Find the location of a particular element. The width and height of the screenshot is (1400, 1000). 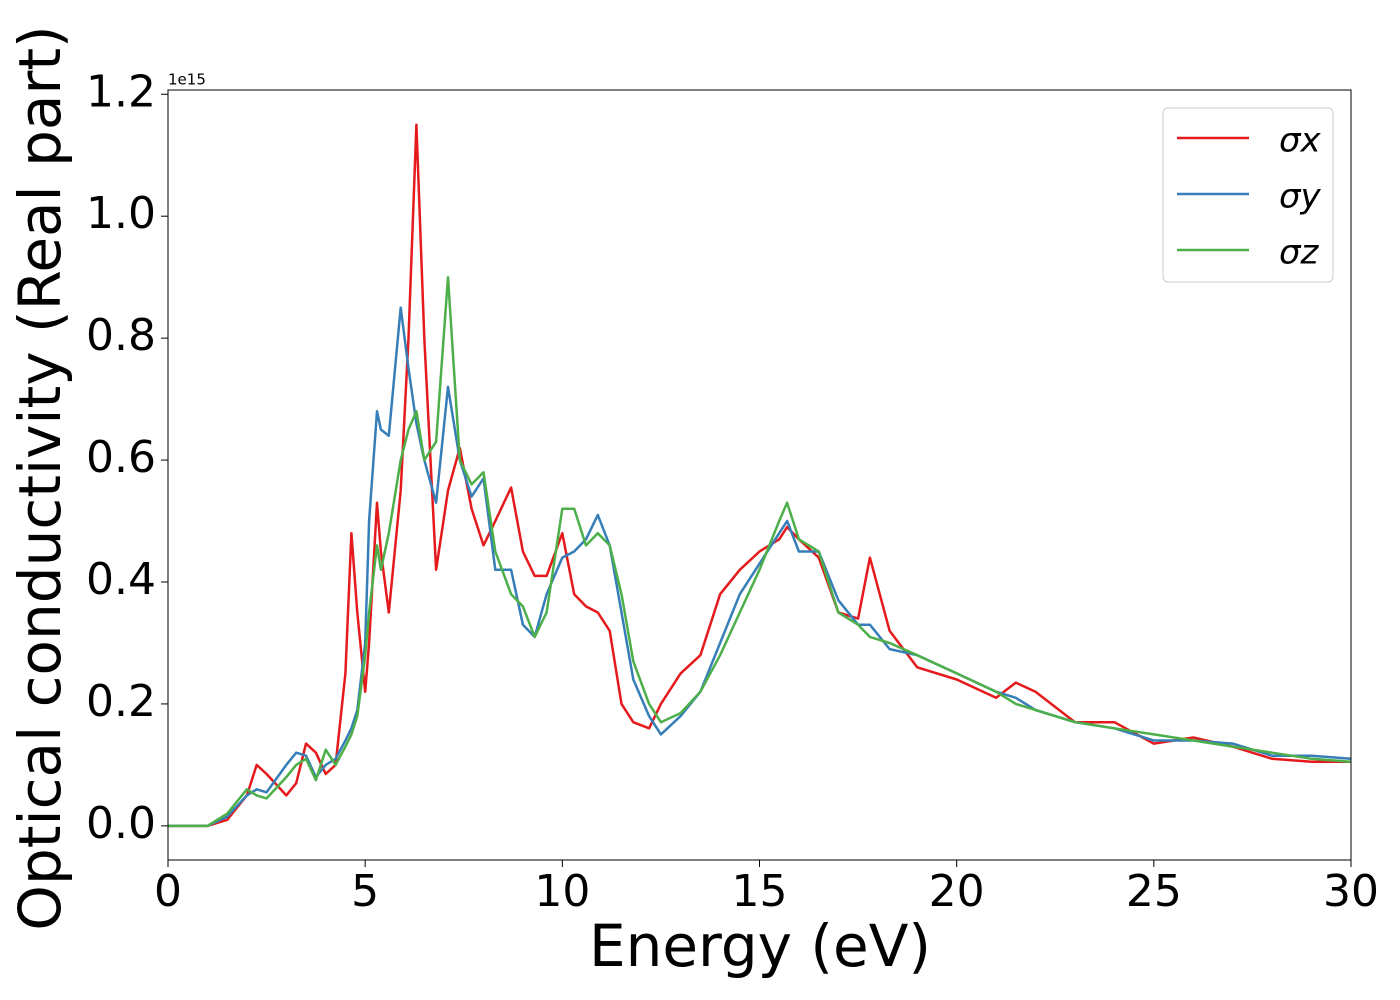

x-tick-label: 10 is located at coordinates (562, 891).